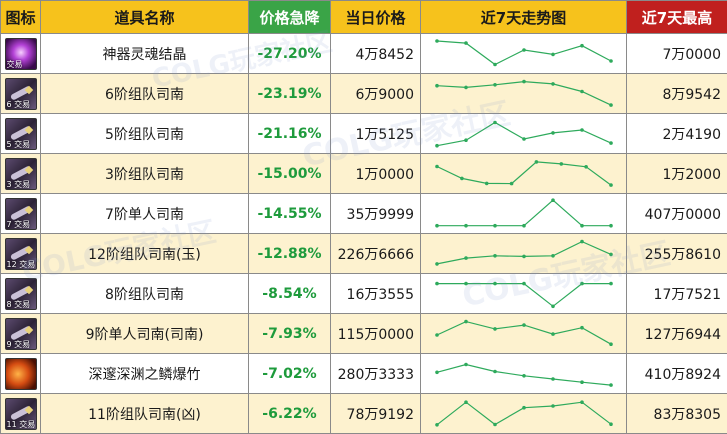 The width and height of the screenshot is (727, 434). Describe the element at coordinates (363, 53) in the screenshot. I see `table-row: 交易 神器灵魂结晶 -27.20% 4万8452 7万0000` at that location.